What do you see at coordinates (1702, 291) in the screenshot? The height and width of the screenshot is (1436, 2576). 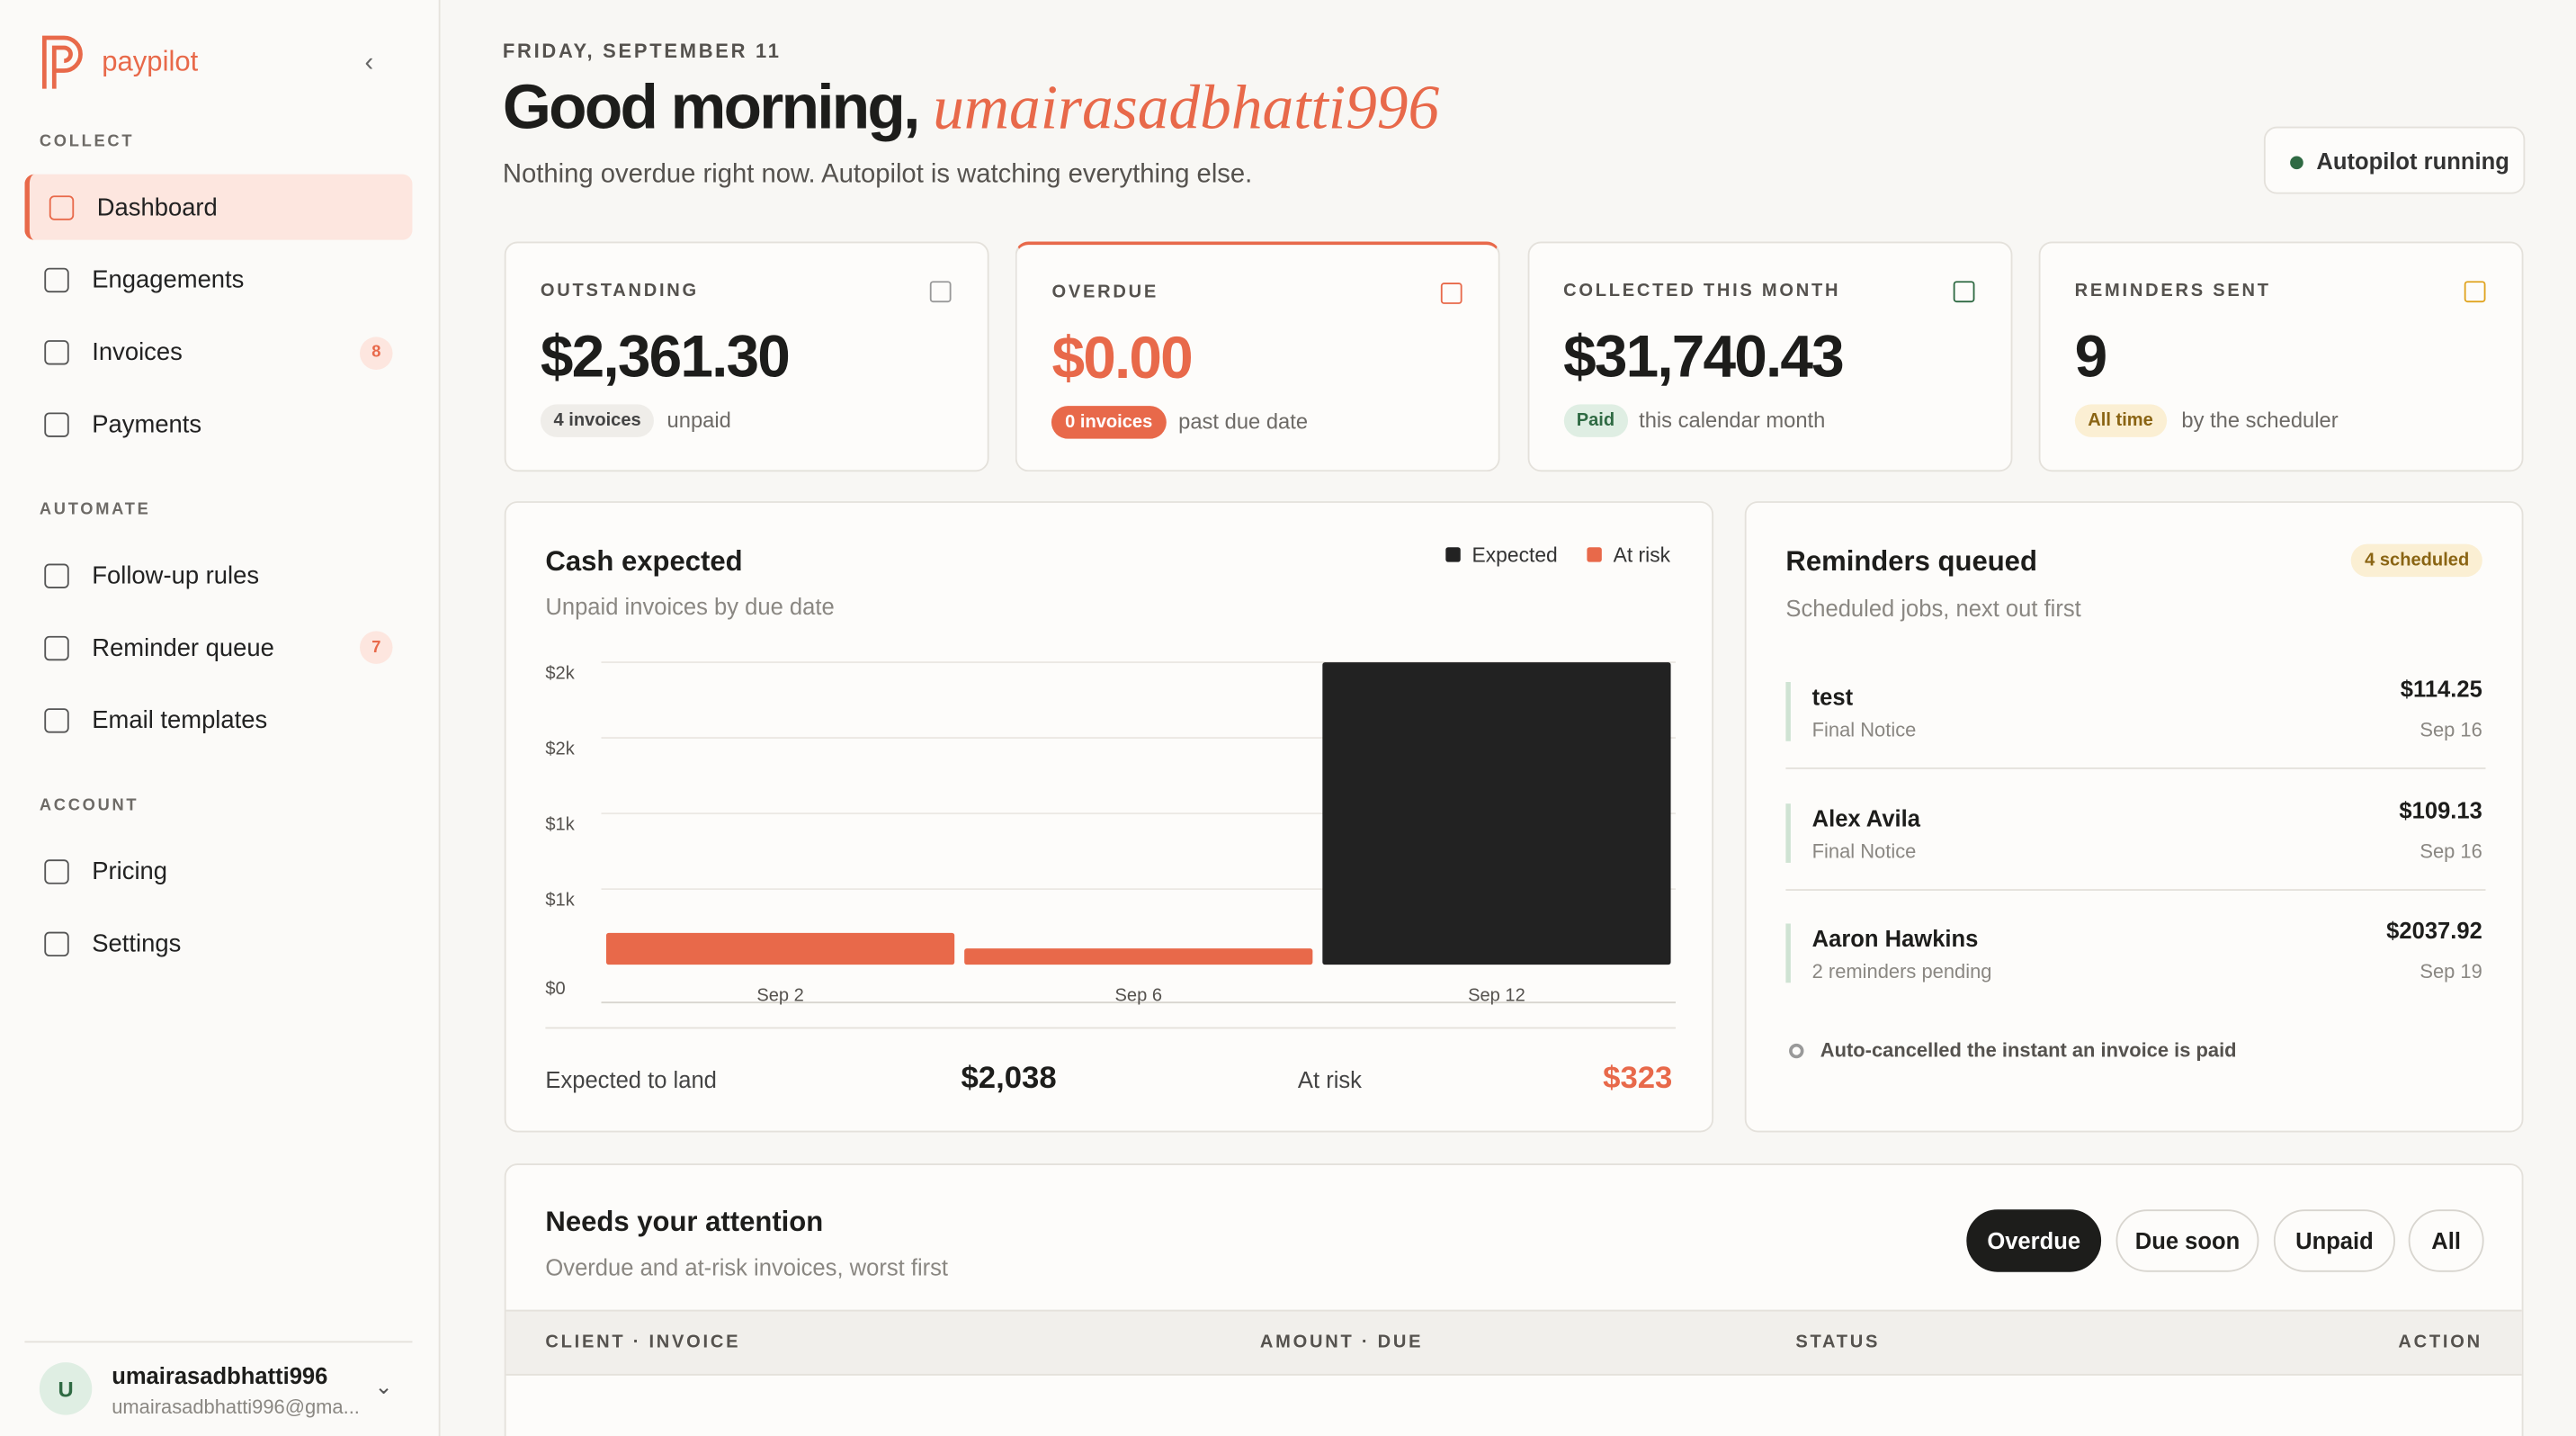 I see `stat-label: COLLECTED THIS MONTH` at bounding box center [1702, 291].